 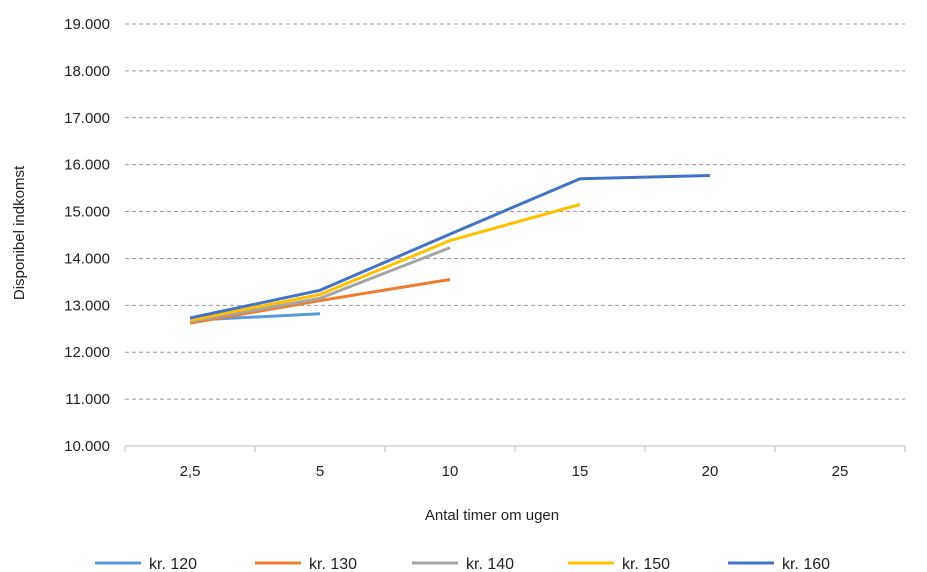 What do you see at coordinates (515, 448) in the screenshot?
I see `x-axis` at bounding box center [515, 448].